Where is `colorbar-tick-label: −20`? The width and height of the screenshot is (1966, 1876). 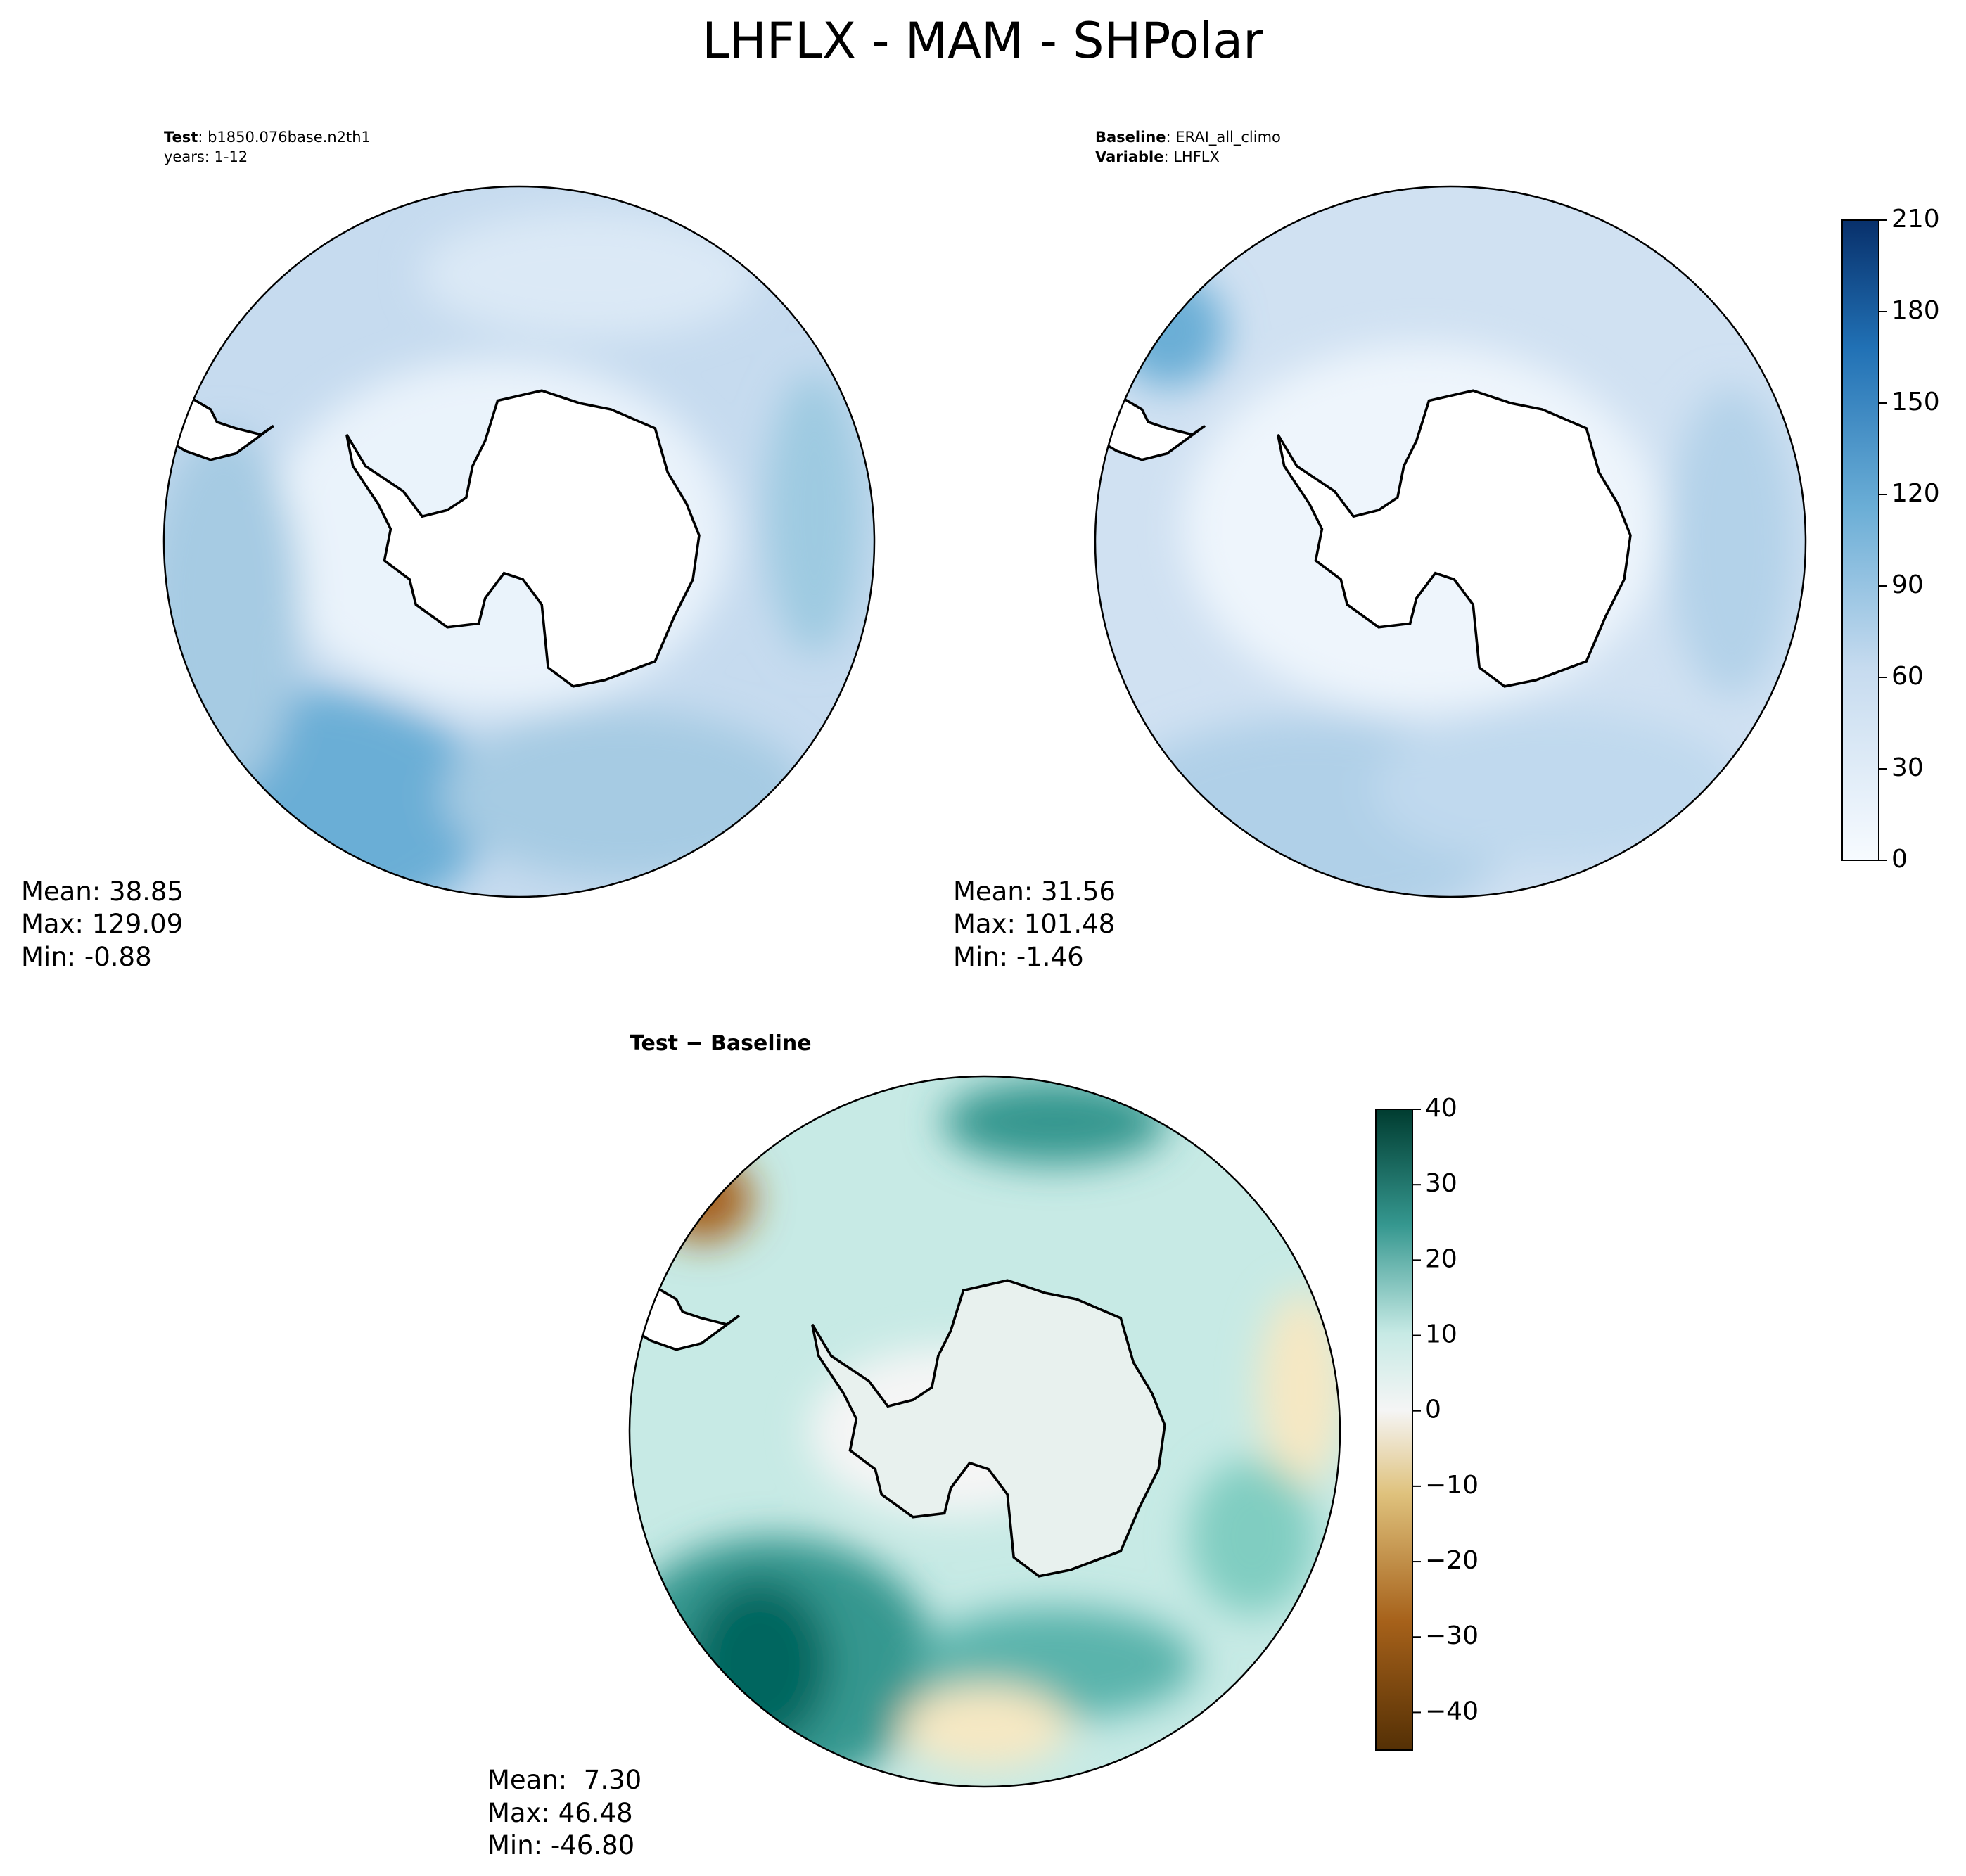 colorbar-tick-label: −20 is located at coordinates (1452, 1560).